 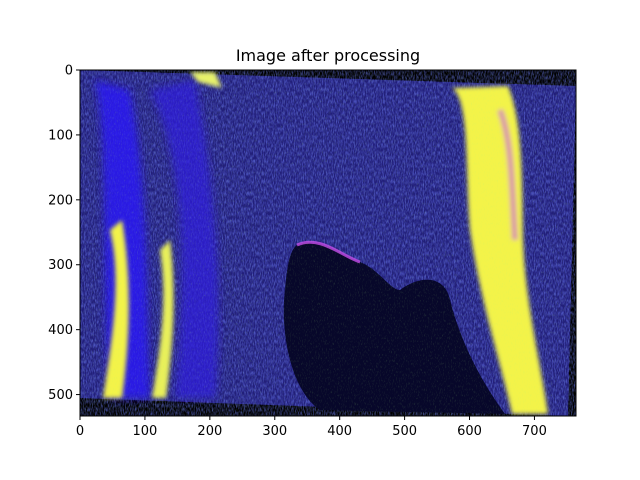 I want to click on y-tick-label: 500, so click(x=60, y=395).